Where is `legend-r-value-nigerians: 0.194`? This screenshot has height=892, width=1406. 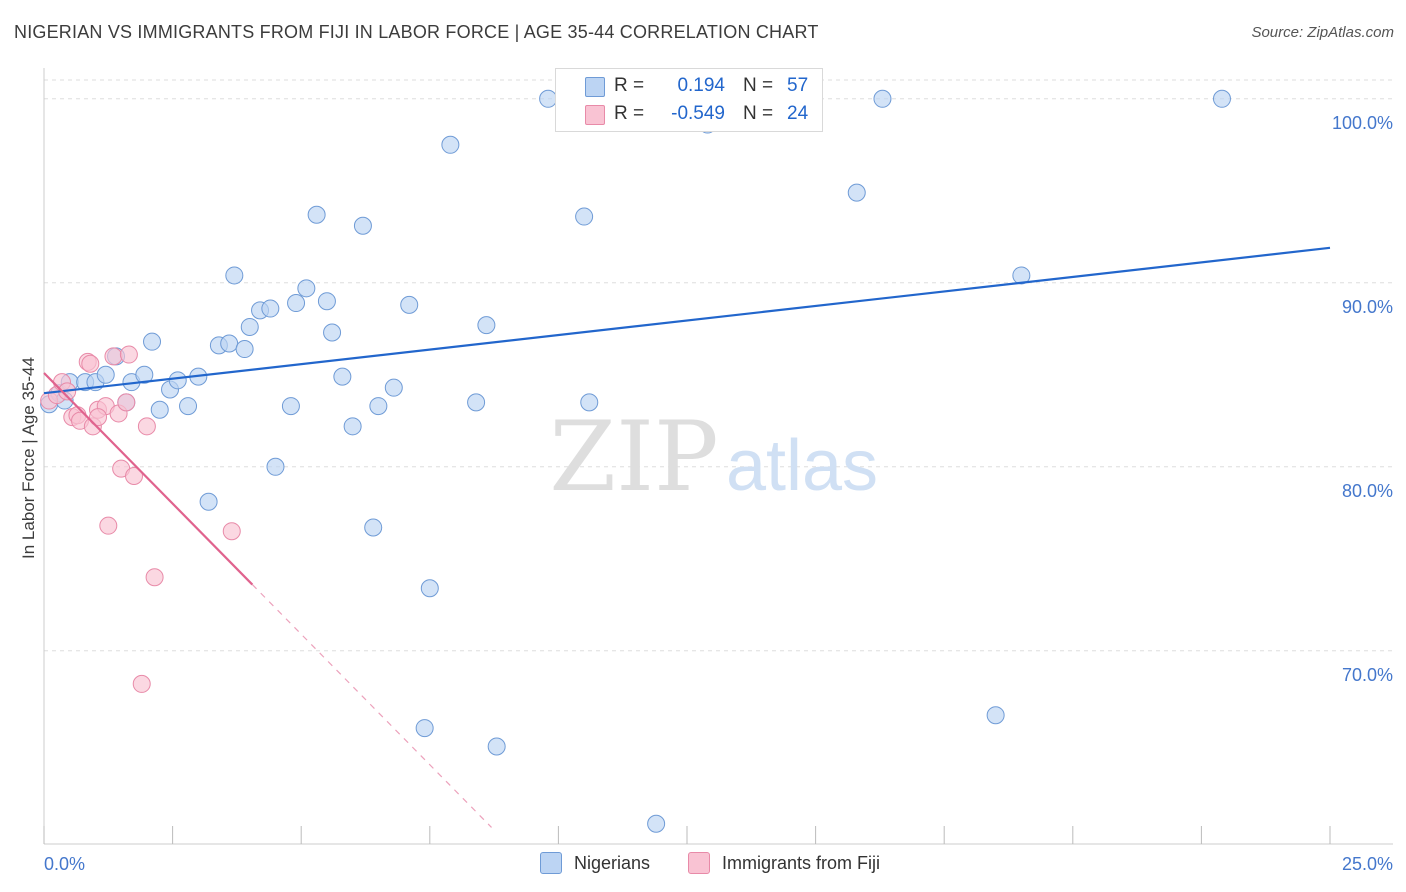
legend-r-value-nigerians: 0.194 is located at coordinates (701, 85).